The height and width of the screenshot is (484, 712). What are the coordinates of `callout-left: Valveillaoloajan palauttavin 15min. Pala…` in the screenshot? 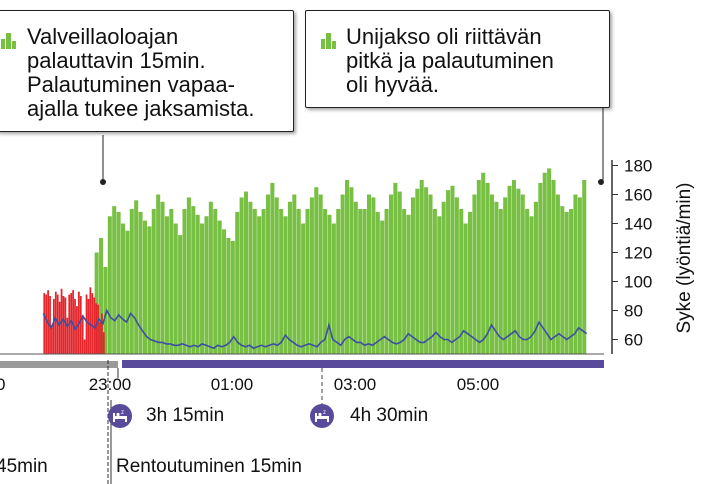 It's located at (147, 71).